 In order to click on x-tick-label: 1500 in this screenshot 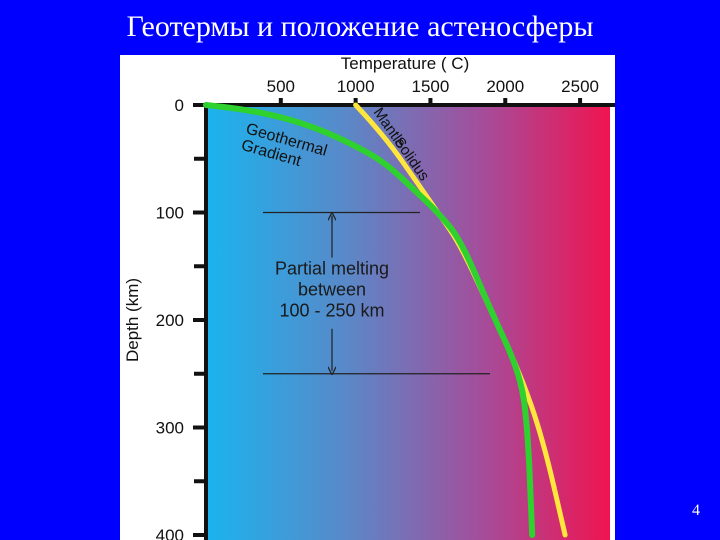, I will do `click(431, 86)`.